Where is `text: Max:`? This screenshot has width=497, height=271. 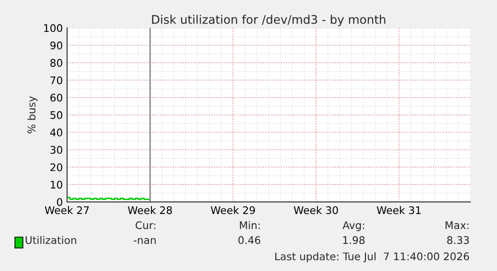 text: Max: is located at coordinates (457, 225).